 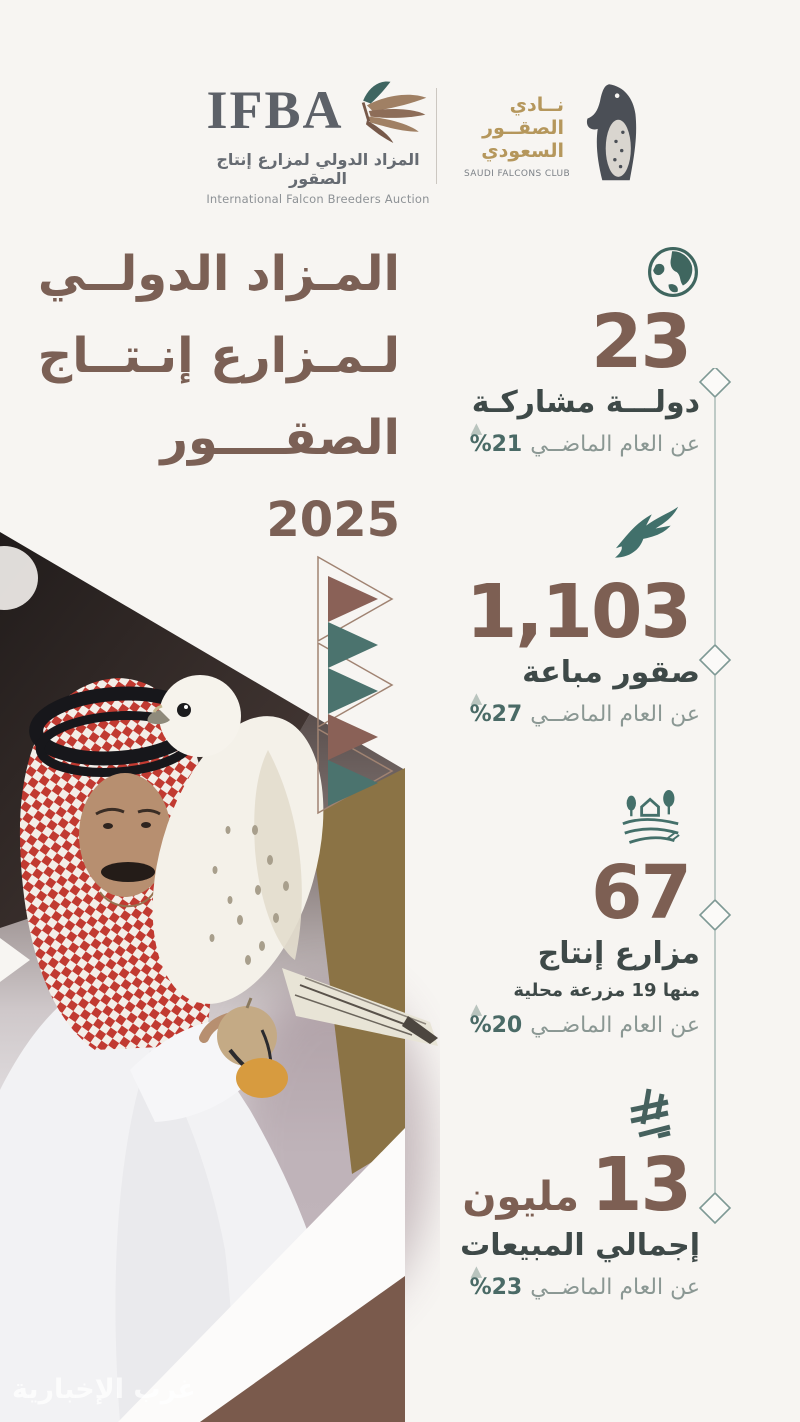 I want to click on white-diagonal-band, so click(x=261, y=1275).